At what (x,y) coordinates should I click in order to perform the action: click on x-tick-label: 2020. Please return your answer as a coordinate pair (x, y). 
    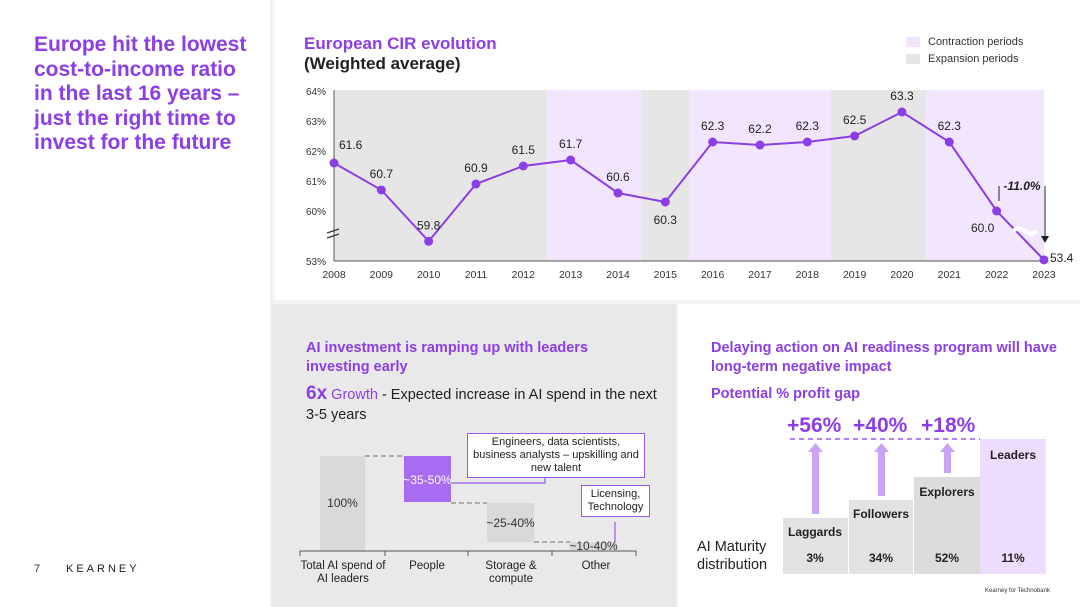
    Looking at the image, I should click on (902, 275).